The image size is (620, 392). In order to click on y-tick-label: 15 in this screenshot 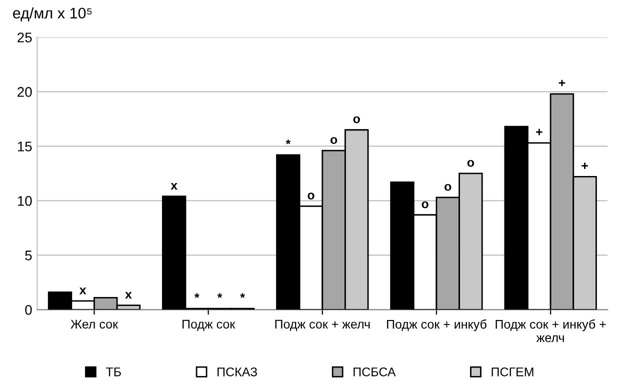, I will do `click(25, 147)`.